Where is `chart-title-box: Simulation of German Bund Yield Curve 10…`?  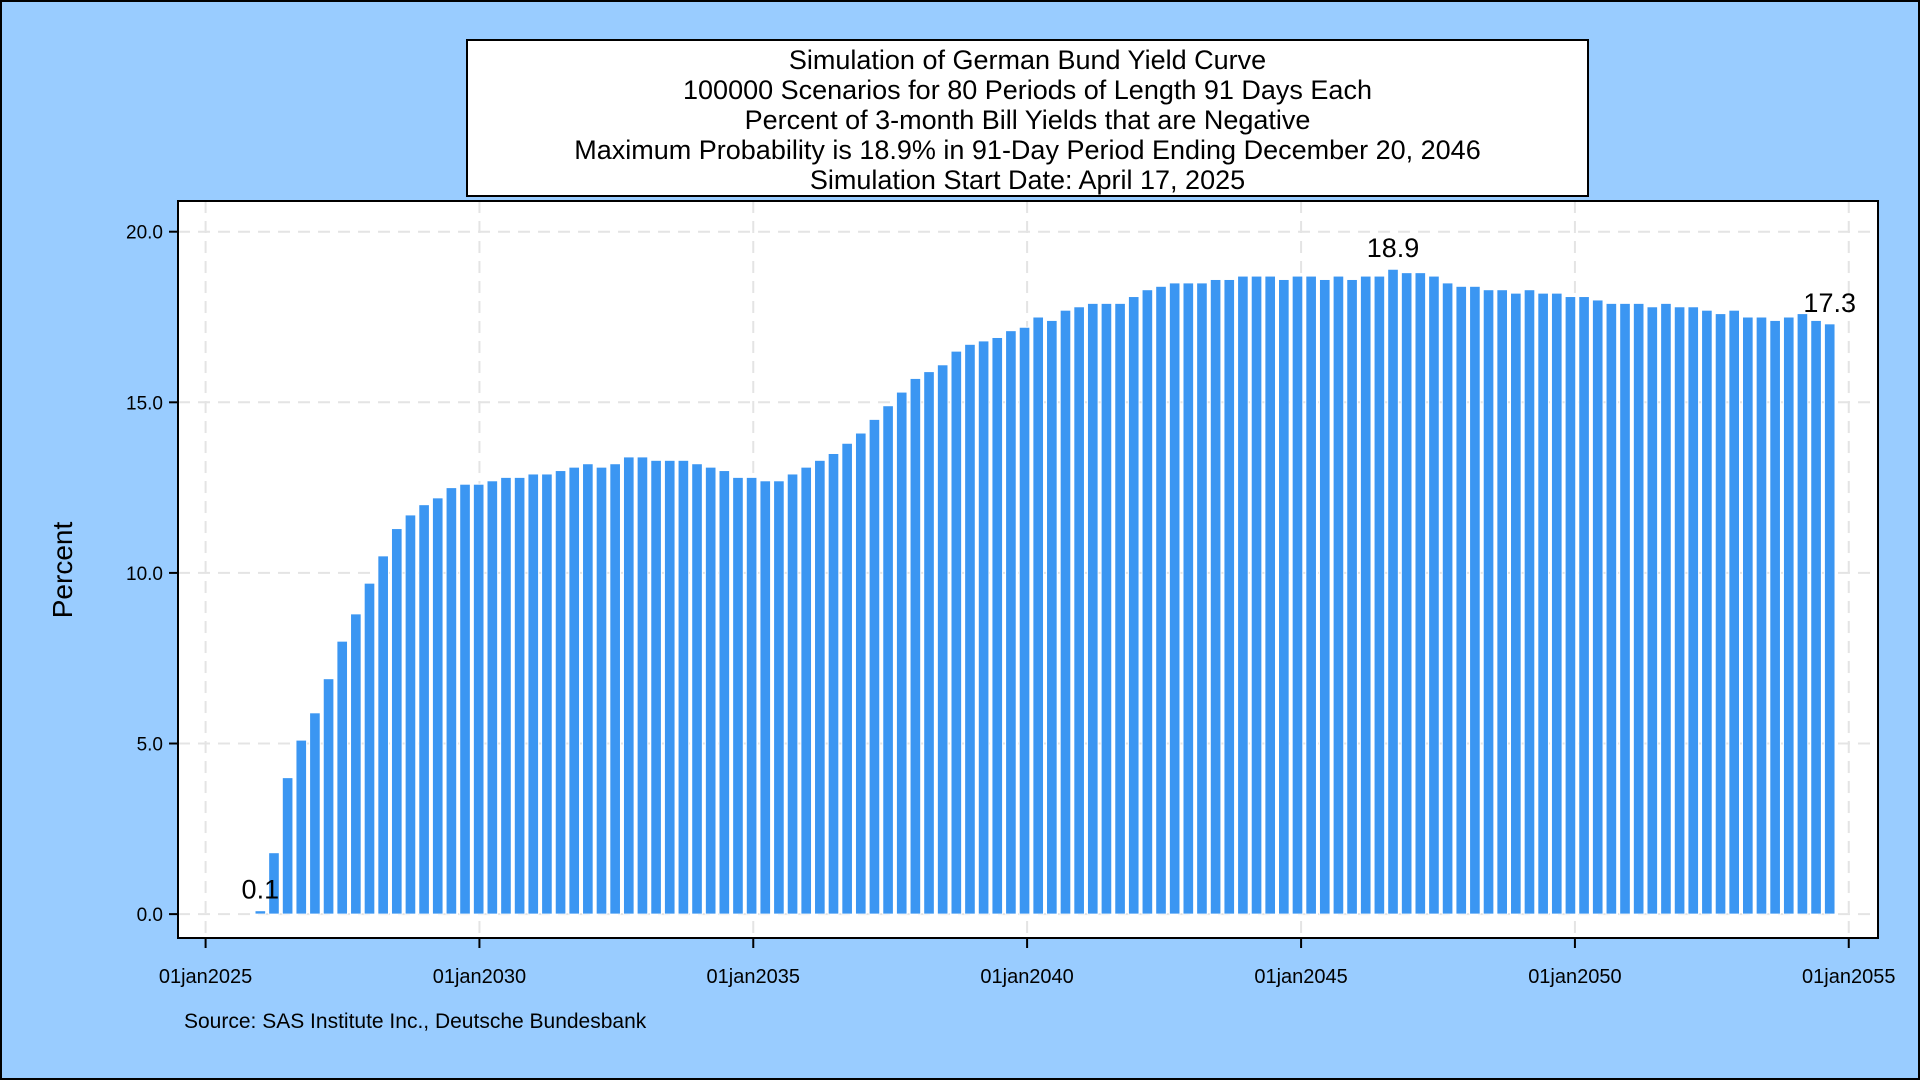
chart-title-box: Simulation of German Bund Yield Curve 10… is located at coordinates (1027, 118).